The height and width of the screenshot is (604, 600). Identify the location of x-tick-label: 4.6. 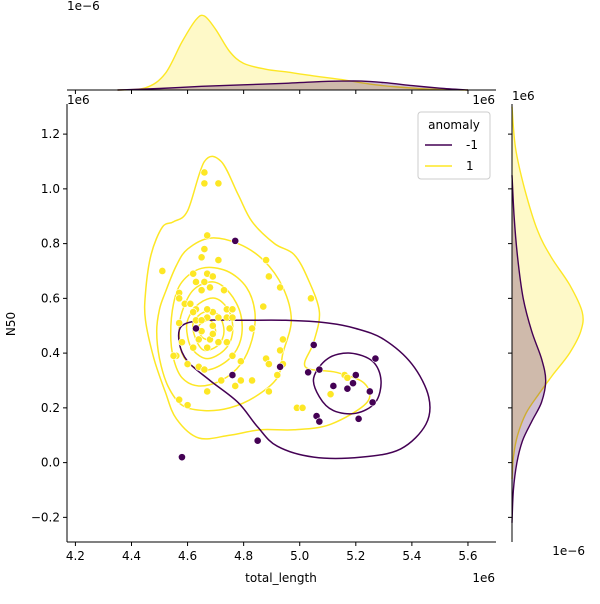
(187, 556).